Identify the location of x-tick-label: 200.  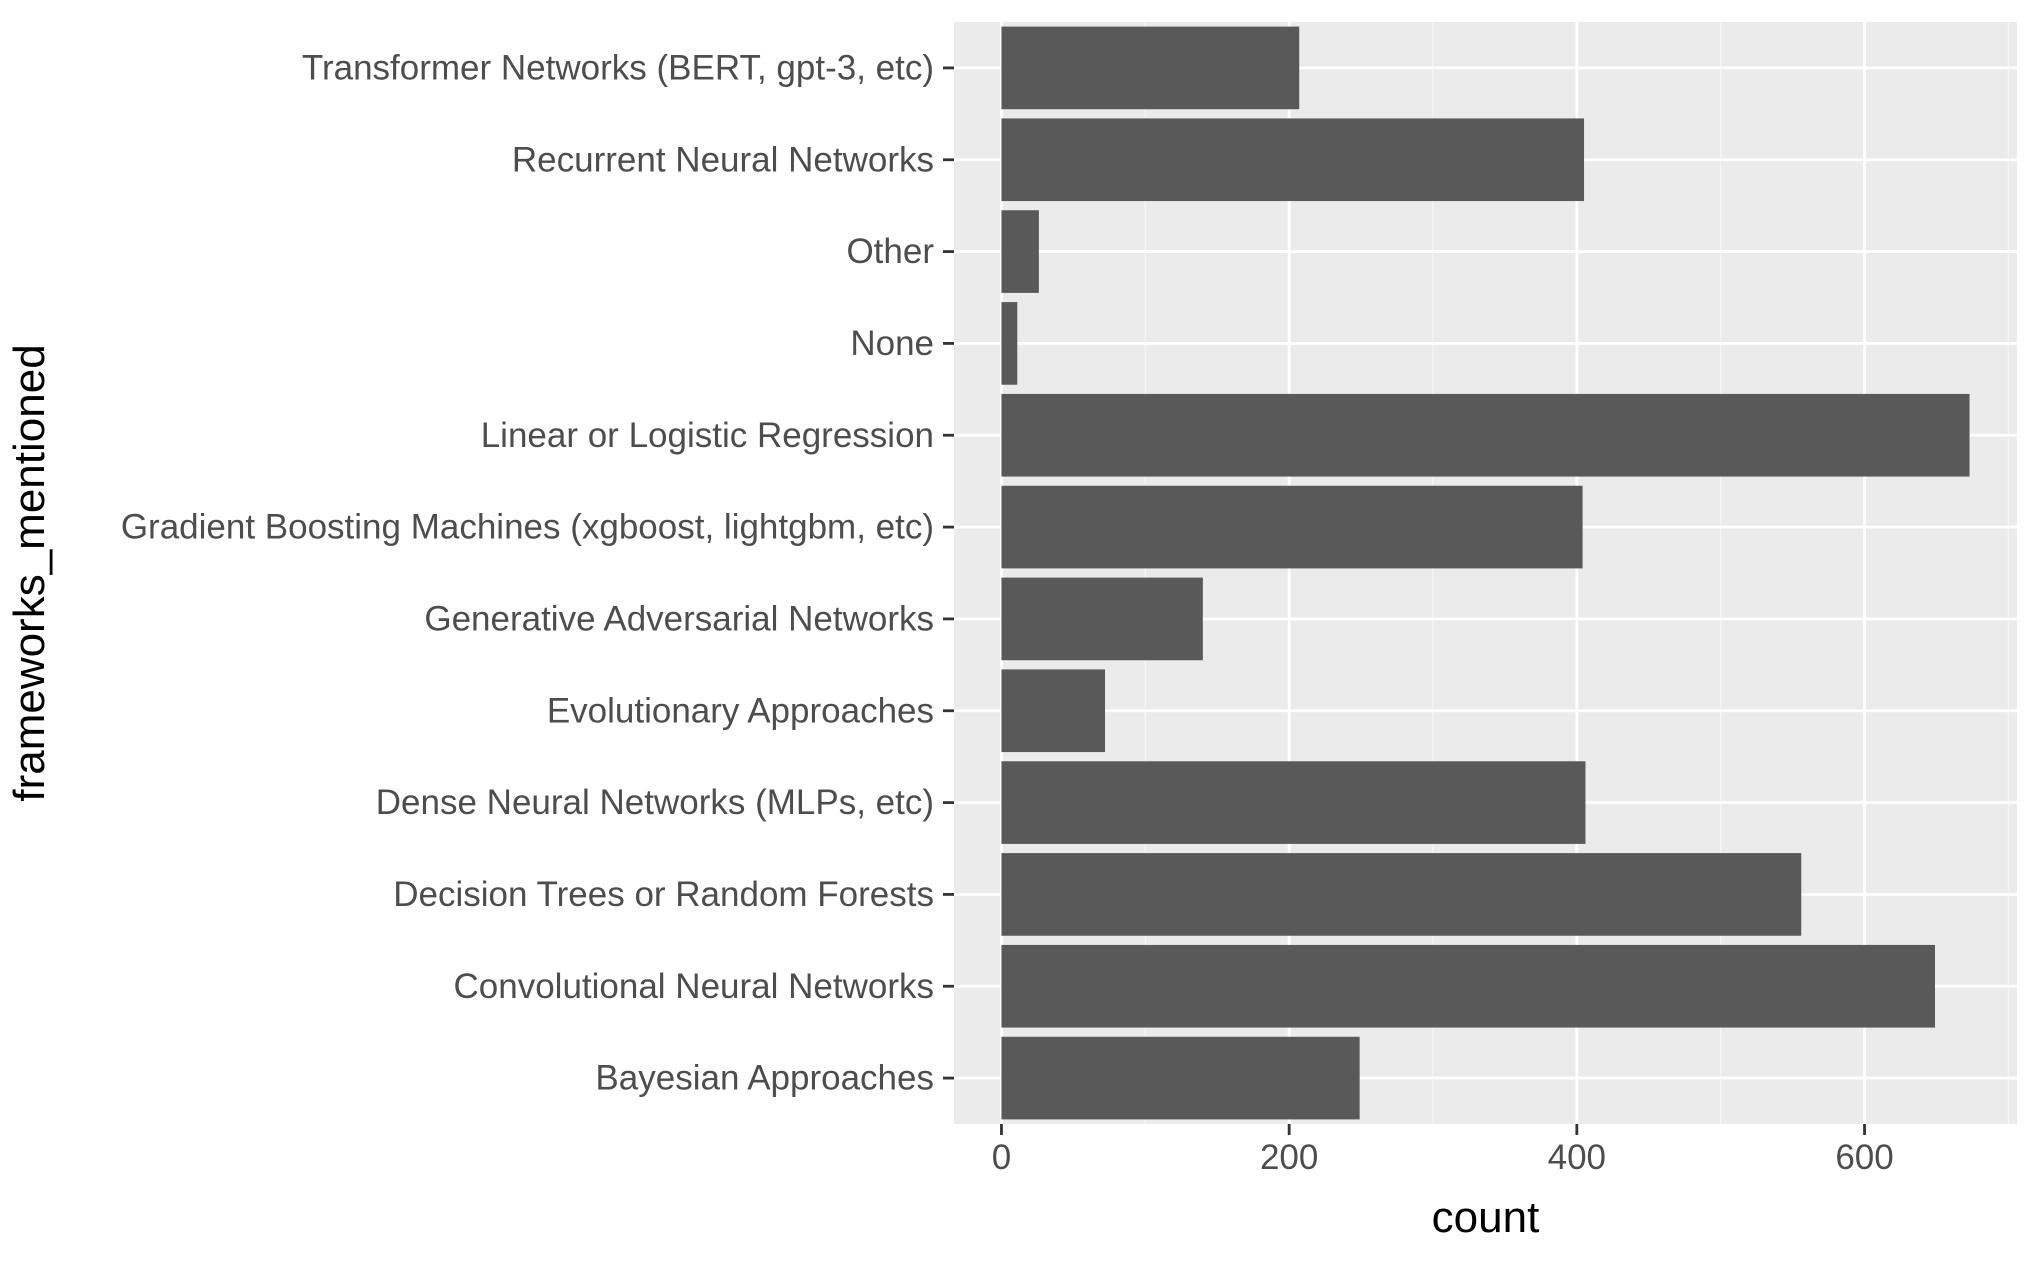
(1289, 1157).